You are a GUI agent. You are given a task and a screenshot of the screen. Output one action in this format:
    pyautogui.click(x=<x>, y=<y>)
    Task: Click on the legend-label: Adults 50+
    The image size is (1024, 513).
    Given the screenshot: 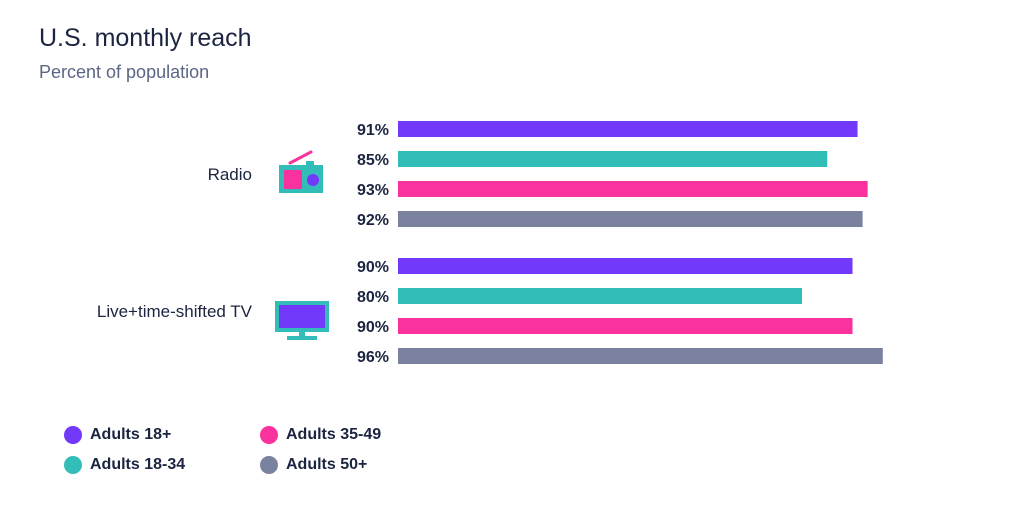 What is the action you would take?
    pyautogui.click(x=327, y=464)
    